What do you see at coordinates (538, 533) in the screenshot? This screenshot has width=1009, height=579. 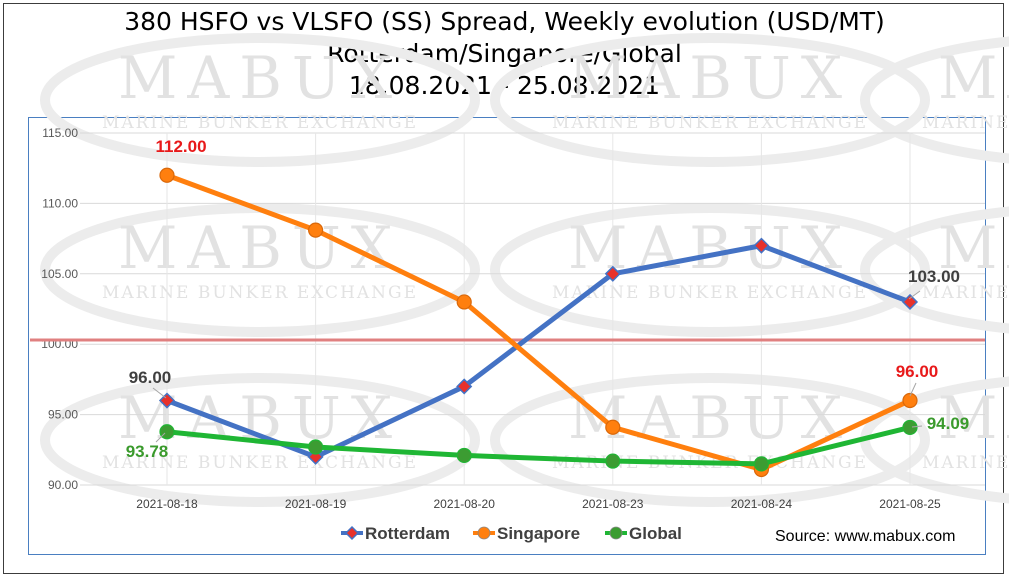 I see `legend-label: Singapore` at bounding box center [538, 533].